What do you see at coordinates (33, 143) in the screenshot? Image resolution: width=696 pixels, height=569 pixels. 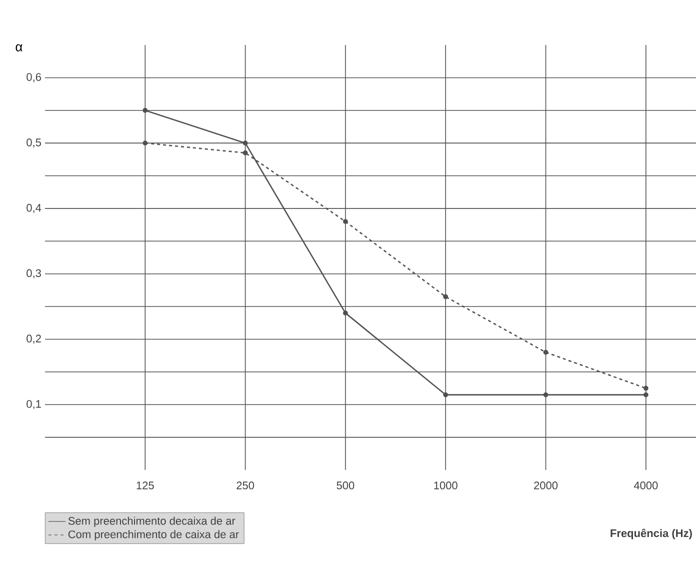 I see `y-tick-label: 0,5` at bounding box center [33, 143].